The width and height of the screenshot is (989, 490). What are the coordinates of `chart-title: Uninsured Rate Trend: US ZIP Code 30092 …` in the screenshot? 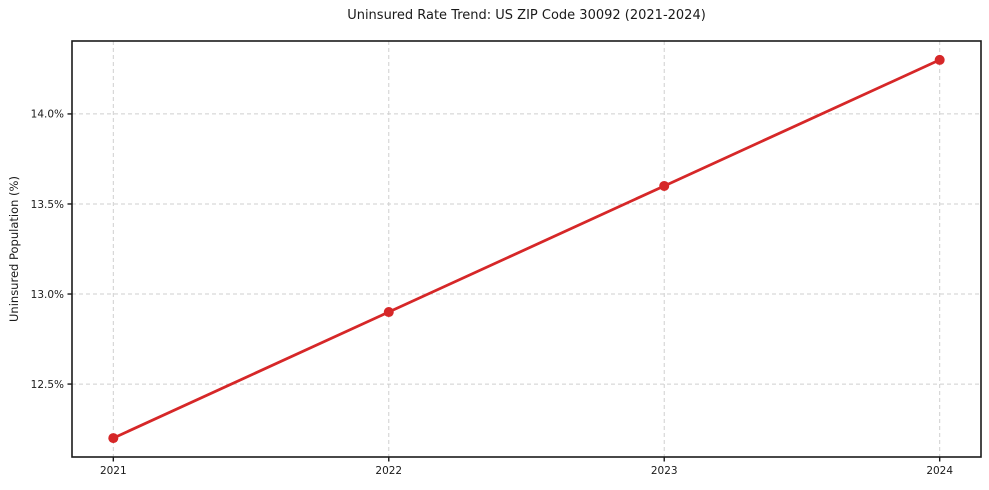 It's located at (526, 15).